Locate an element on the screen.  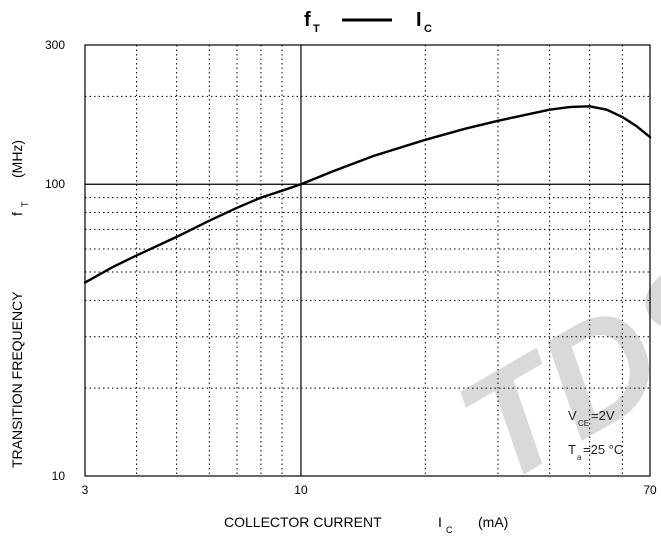
y-axis-unit: (MHz) is located at coordinates (17, 159).